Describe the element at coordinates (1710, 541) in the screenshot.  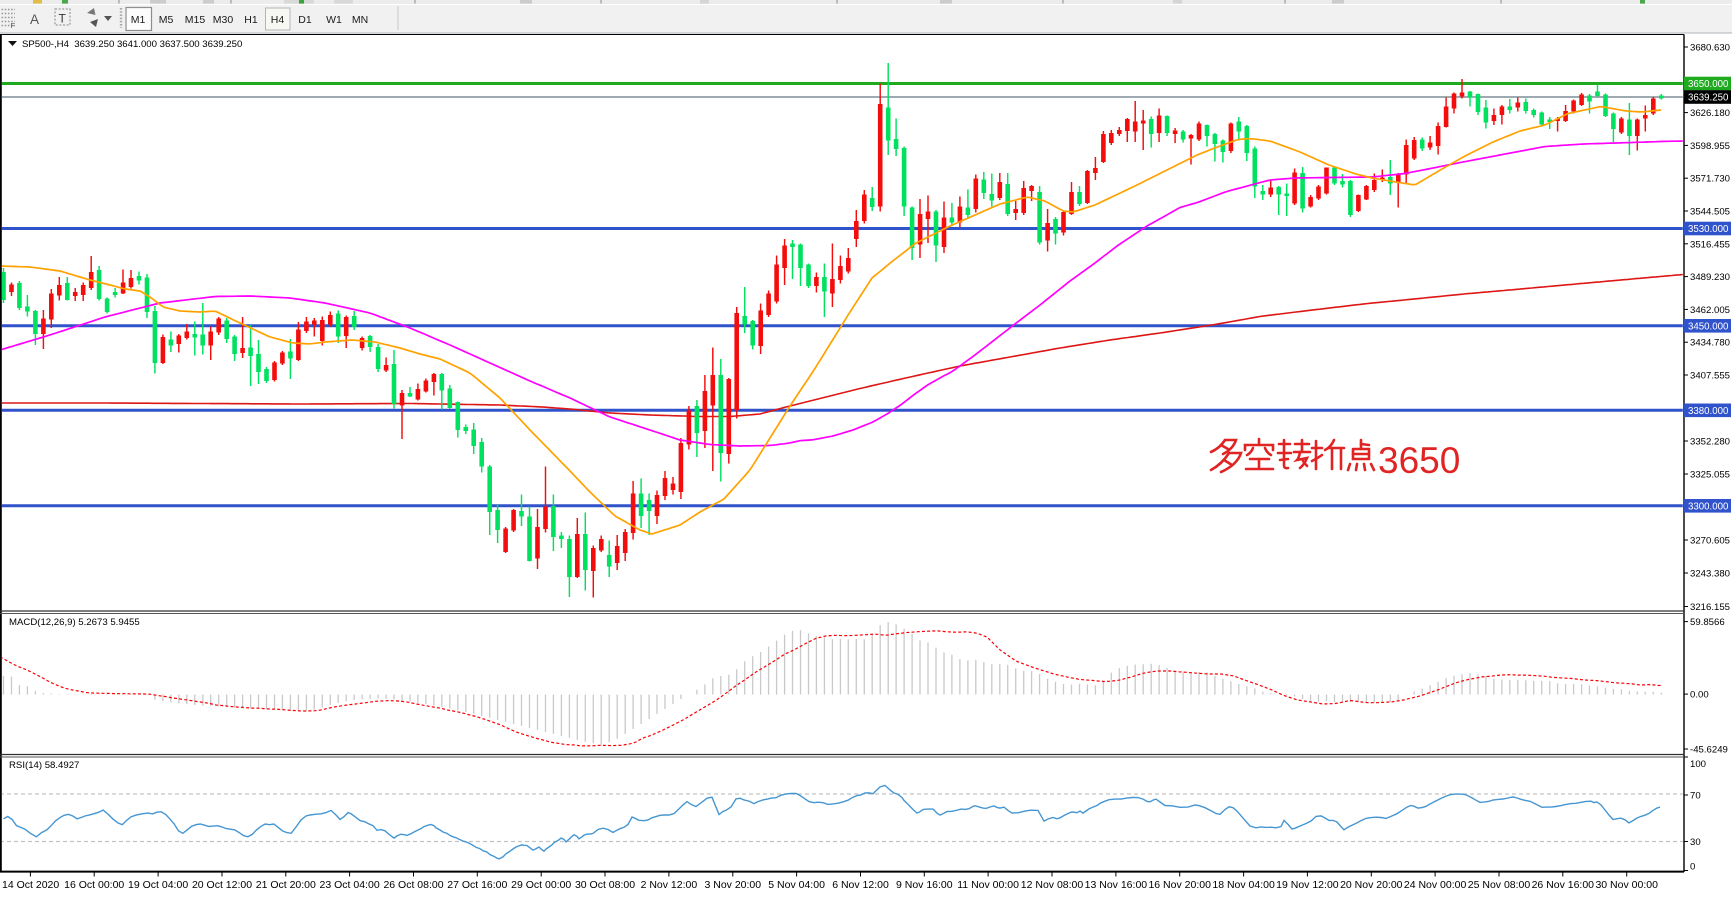
I see `svg-text: 3270.605` at that location.